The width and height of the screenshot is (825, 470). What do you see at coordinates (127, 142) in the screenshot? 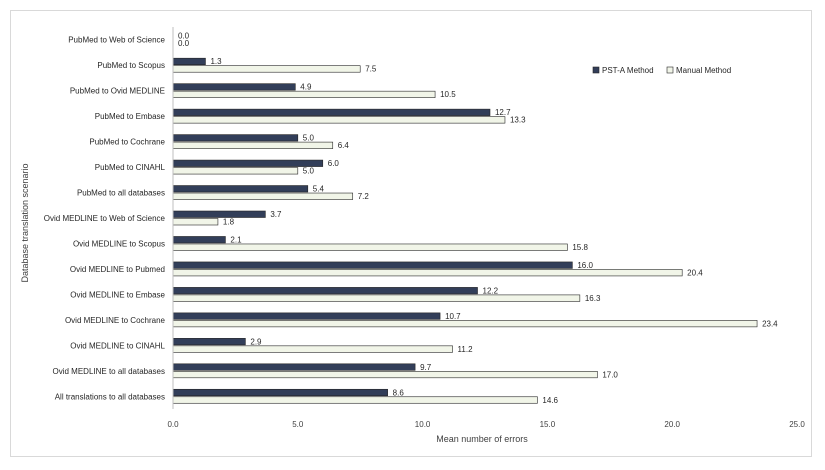
I see `category-label: PubMed to Cochrane` at bounding box center [127, 142].